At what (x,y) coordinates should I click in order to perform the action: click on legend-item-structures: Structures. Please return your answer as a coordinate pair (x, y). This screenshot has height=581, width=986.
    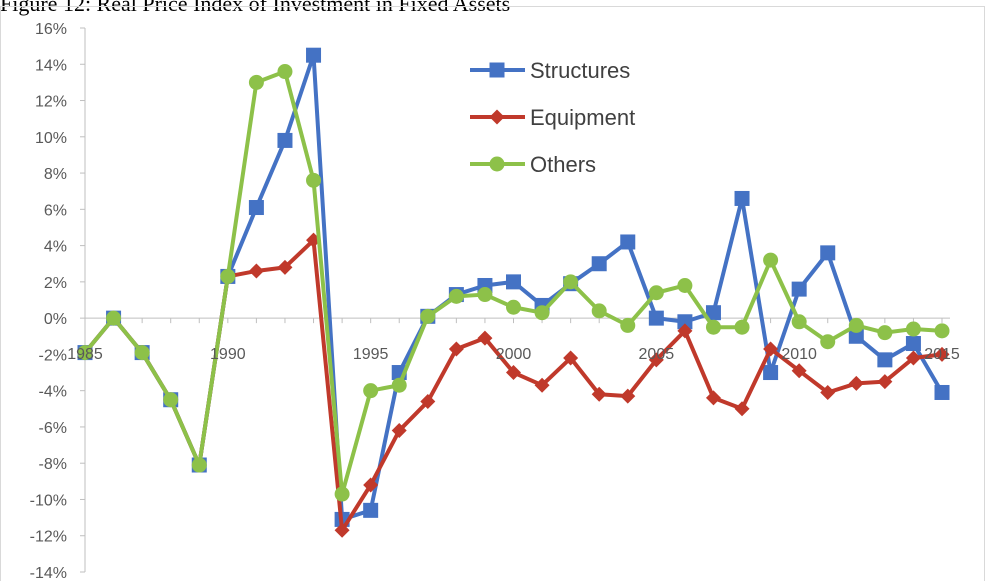
    Looking at the image, I should click on (550, 70).